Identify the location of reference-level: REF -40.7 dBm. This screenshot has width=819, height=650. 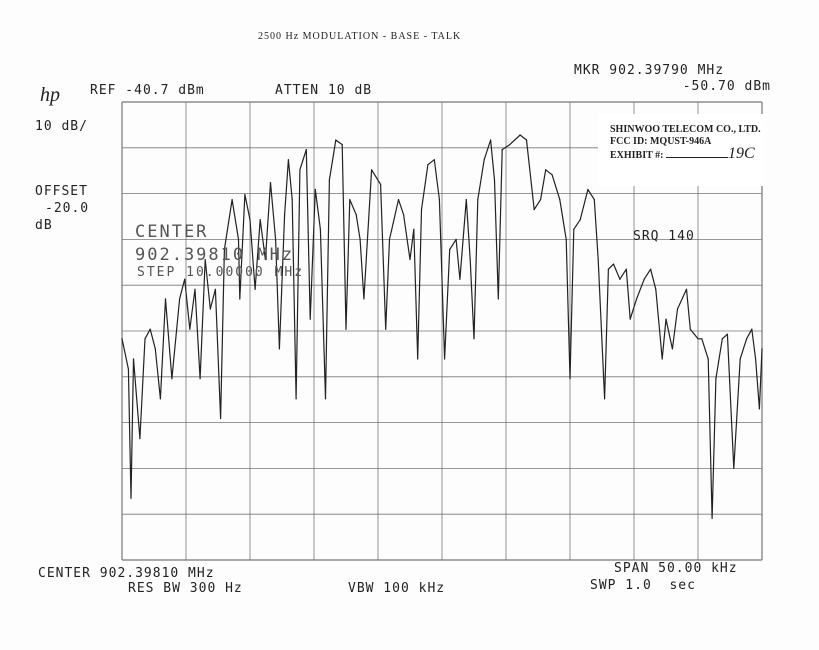
(147, 90).